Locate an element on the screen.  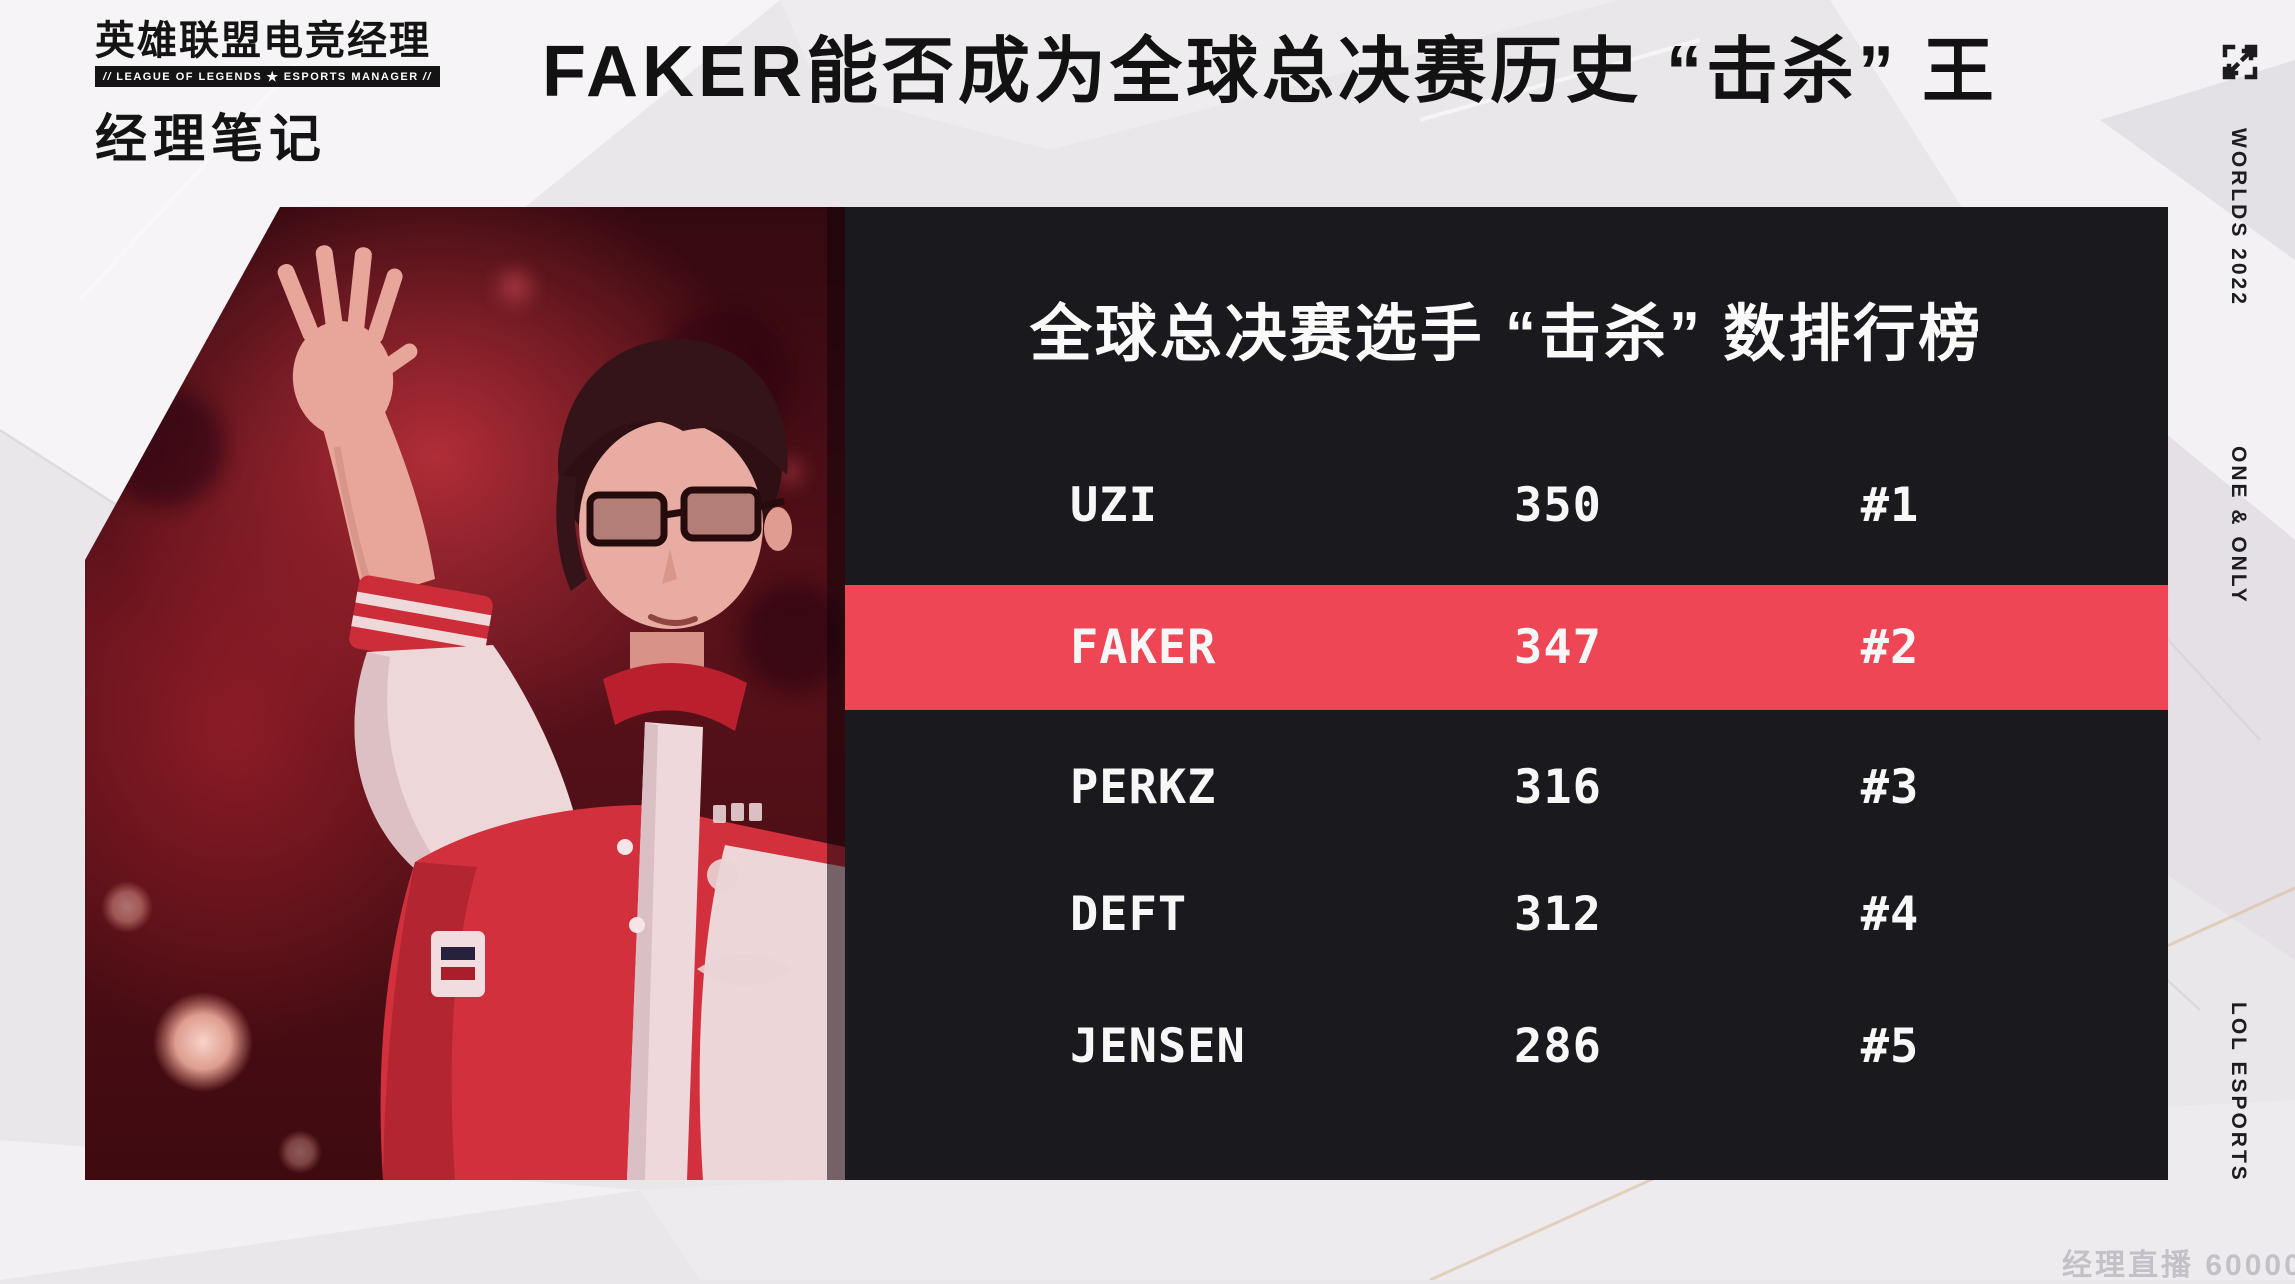
expand-arrows-icon is located at coordinates (2240, 62).